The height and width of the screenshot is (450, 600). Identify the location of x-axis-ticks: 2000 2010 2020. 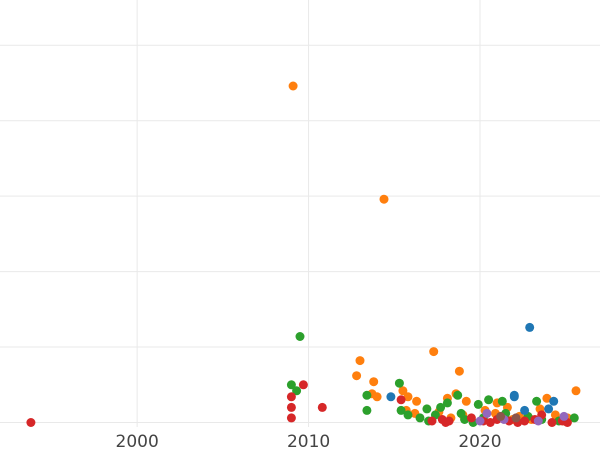
(309, 441).